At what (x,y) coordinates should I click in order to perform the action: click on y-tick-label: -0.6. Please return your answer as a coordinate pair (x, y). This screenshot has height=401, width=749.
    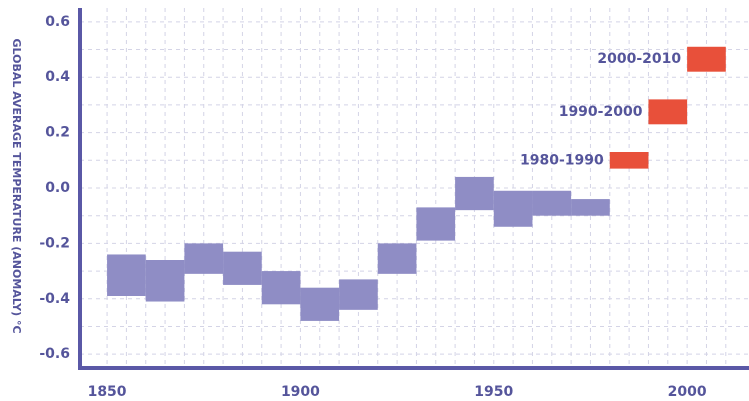
    Looking at the image, I should click on (54, 354).